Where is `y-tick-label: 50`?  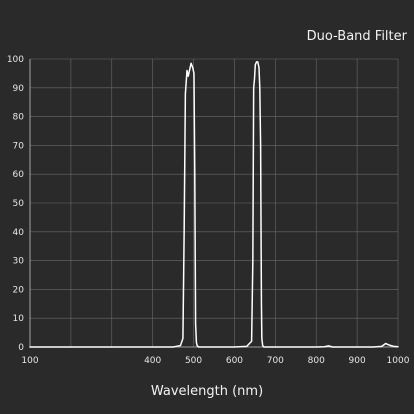
y-tick-label: 50 is located at coordinates (19, 204).